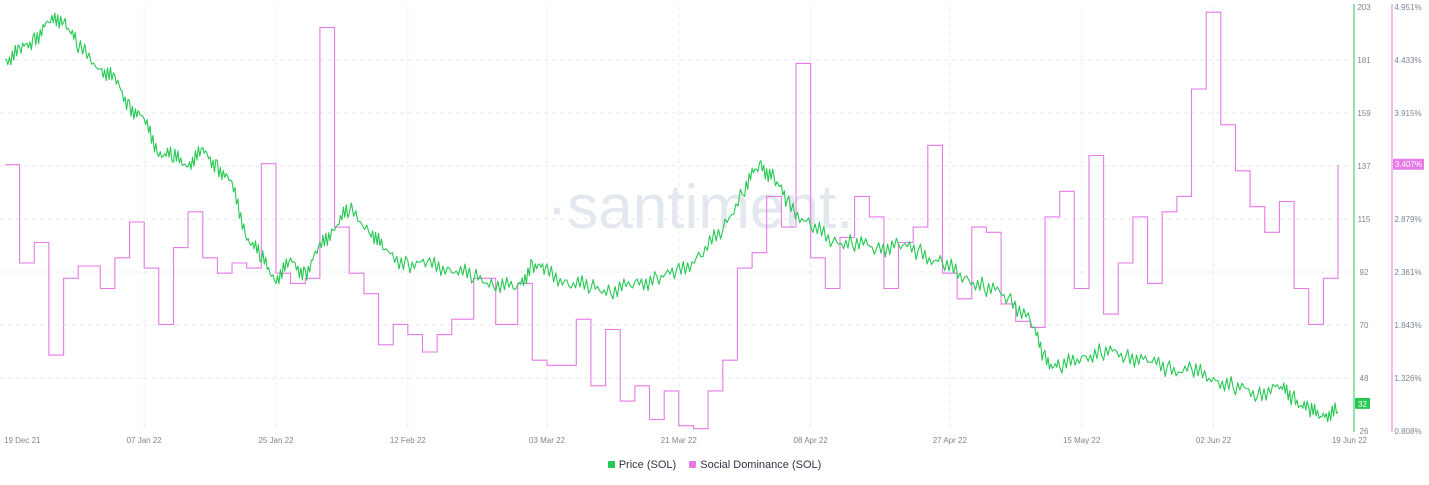 Image resolution: width=1429 pixels, height=485 pixels. I want to click on x-tick-label: 19 Jun 22, so click(1350, 440).